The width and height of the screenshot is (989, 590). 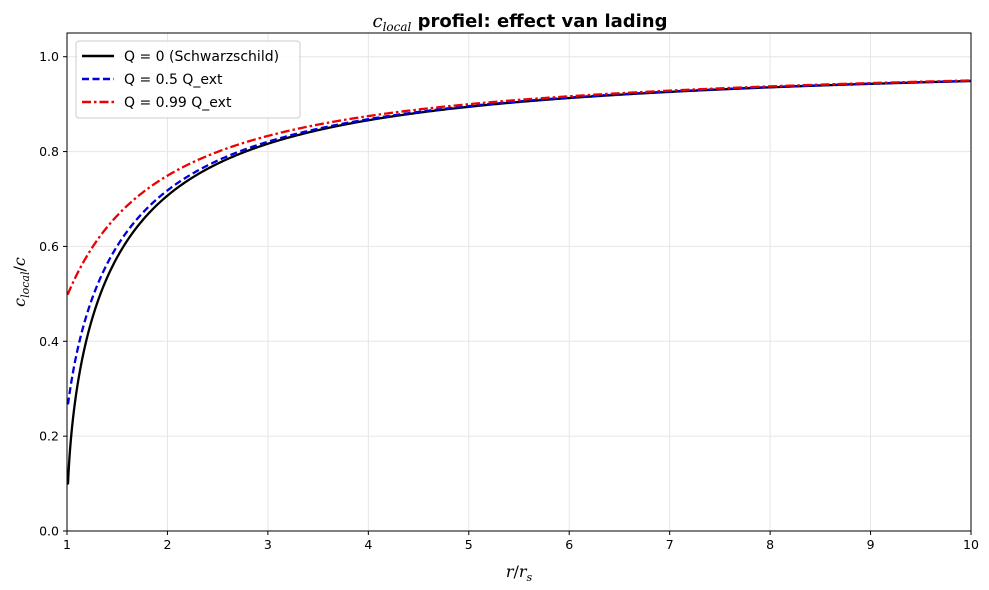 I want to click on x-axis-label: r/rs, so click(x=519, y=573).